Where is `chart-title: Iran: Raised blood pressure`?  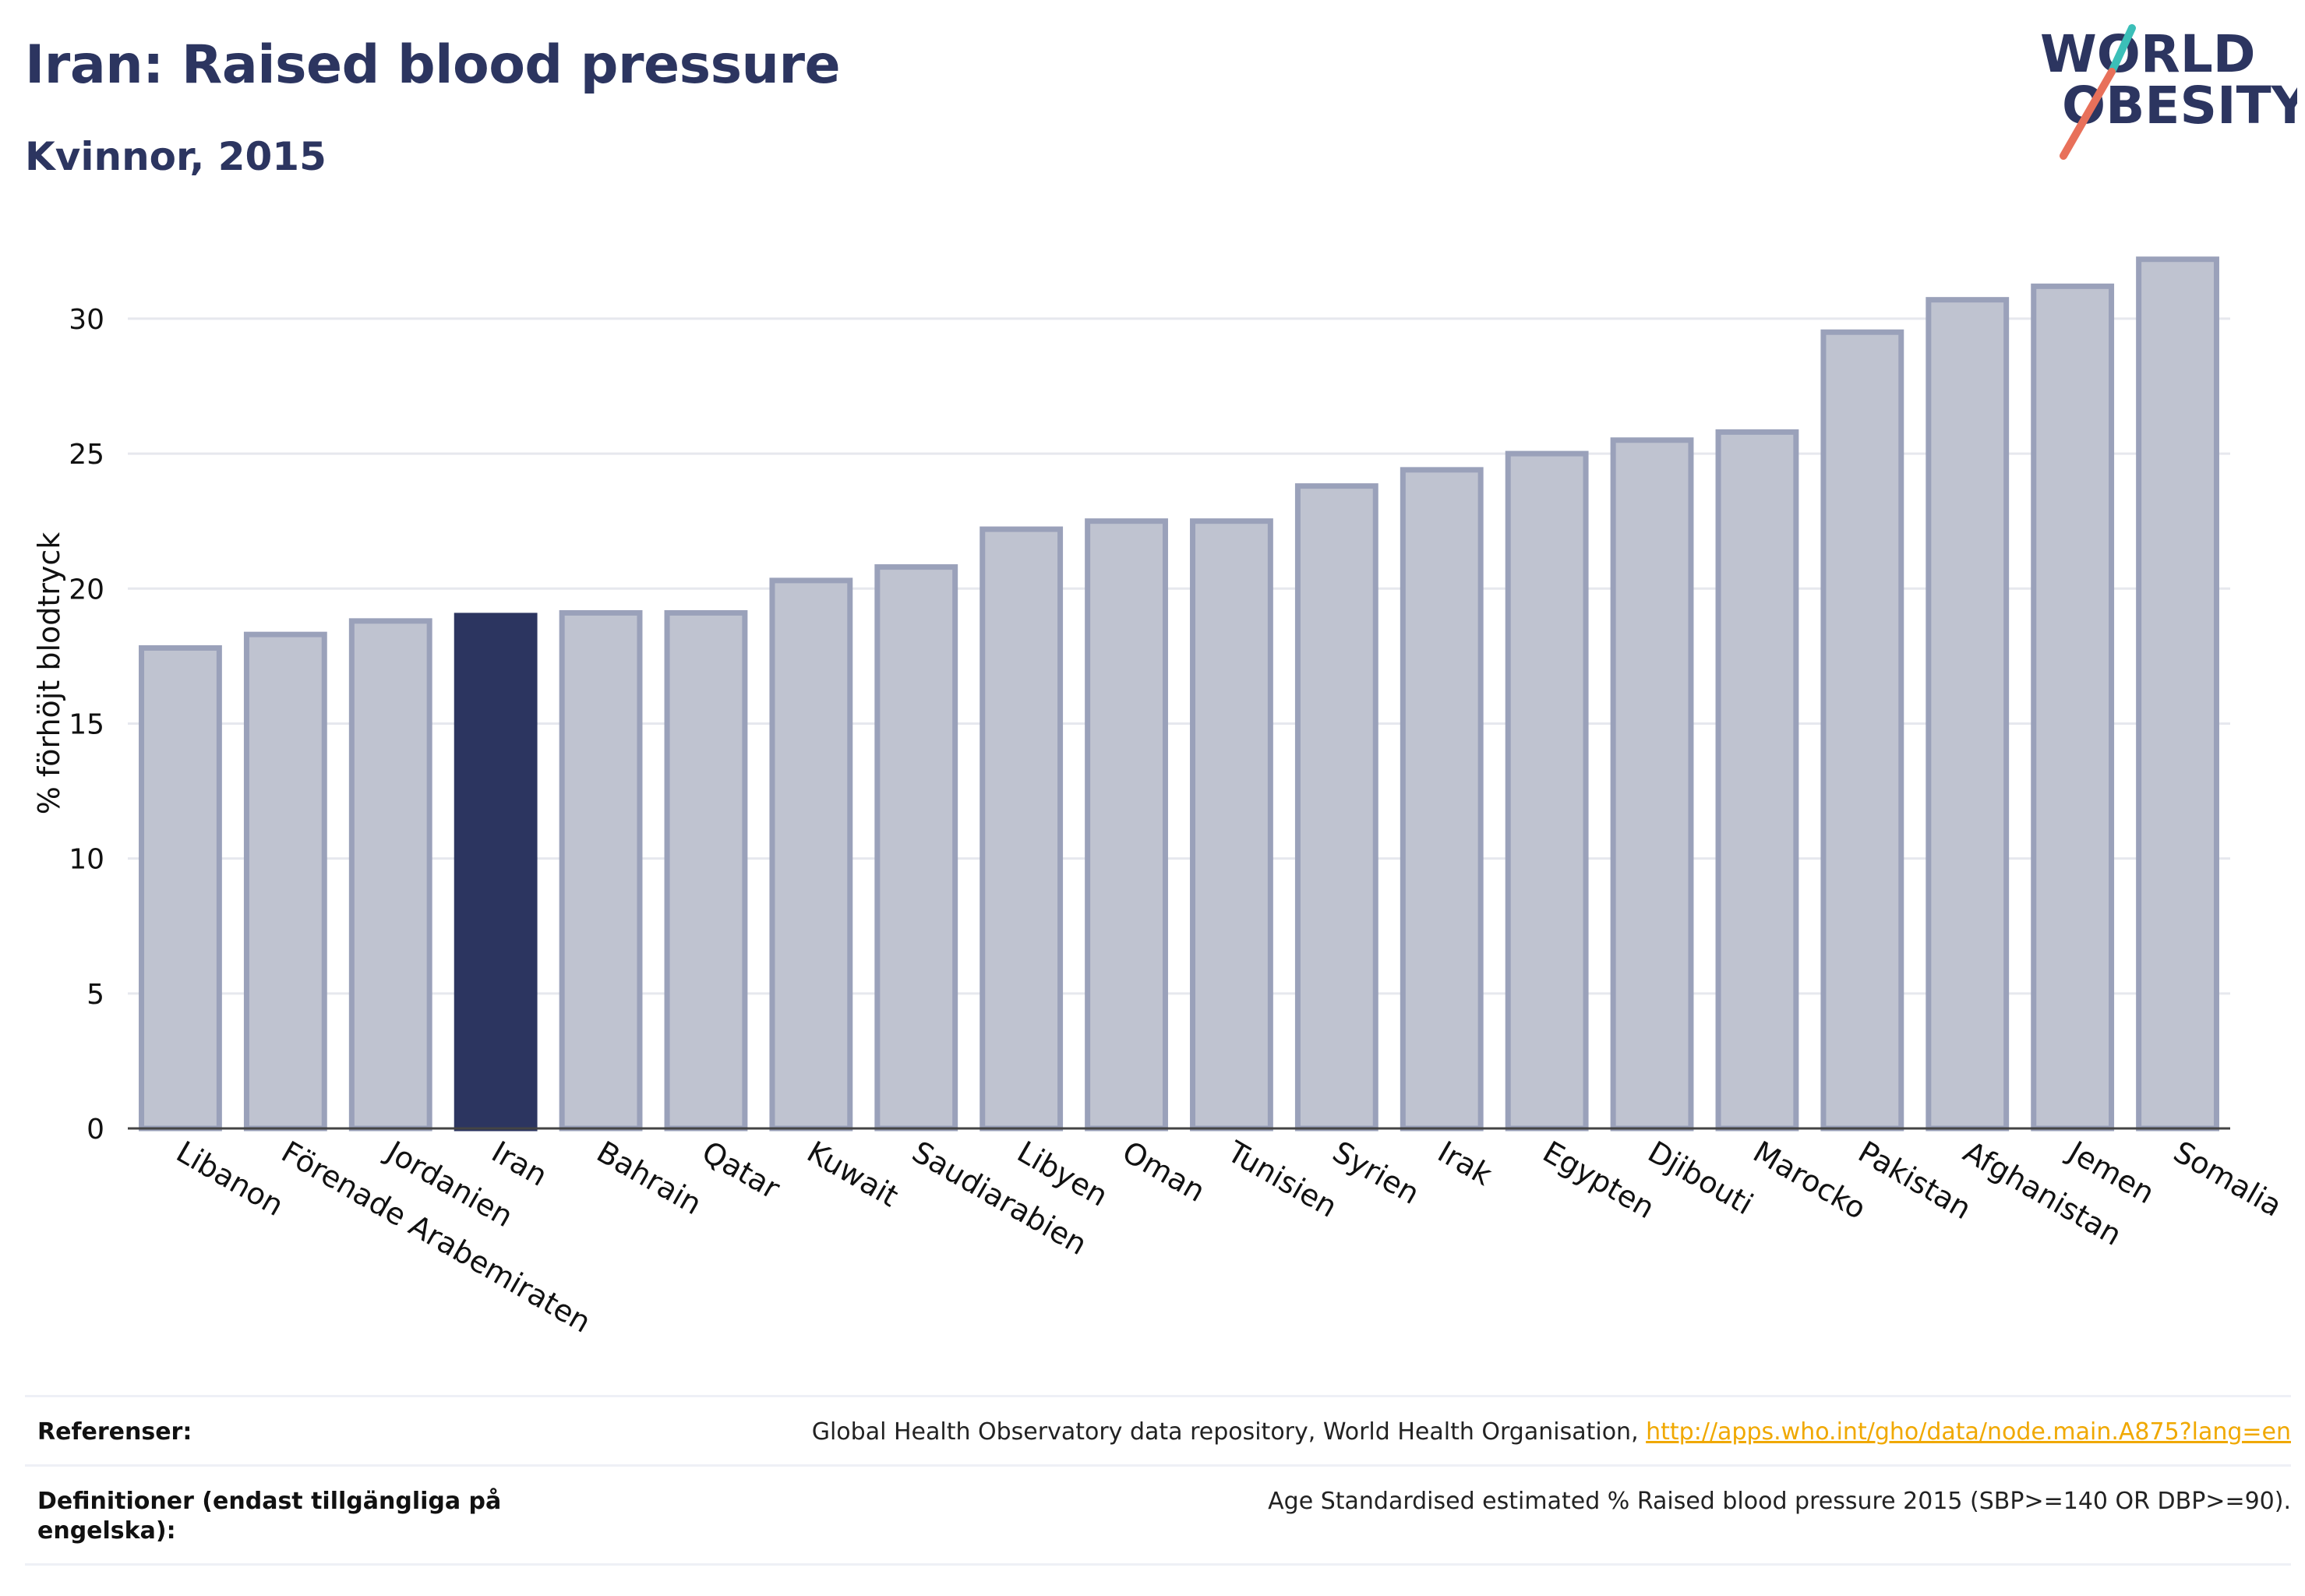
chart-title: Iran: Raised blood pressure is located at coordinates (433, 65).